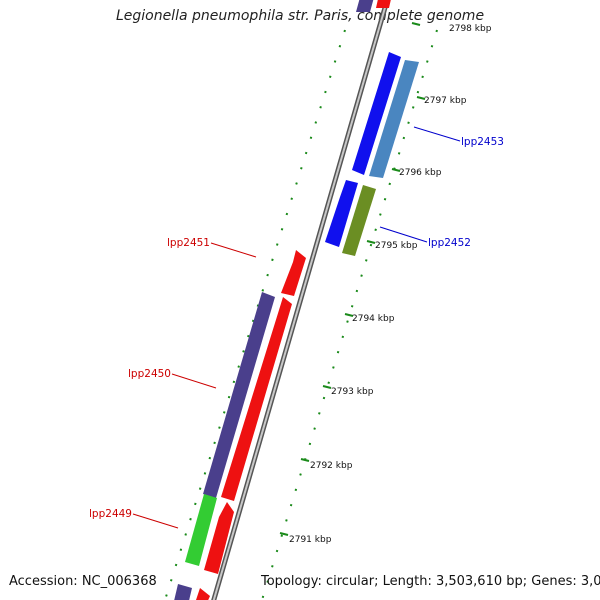 Image resolution: width=600 pixels, height=600 pixels. What do you see at coordinates (219, 538) in the screenshot?
I see `gene-lower-red` at bounding box center [219, 538].